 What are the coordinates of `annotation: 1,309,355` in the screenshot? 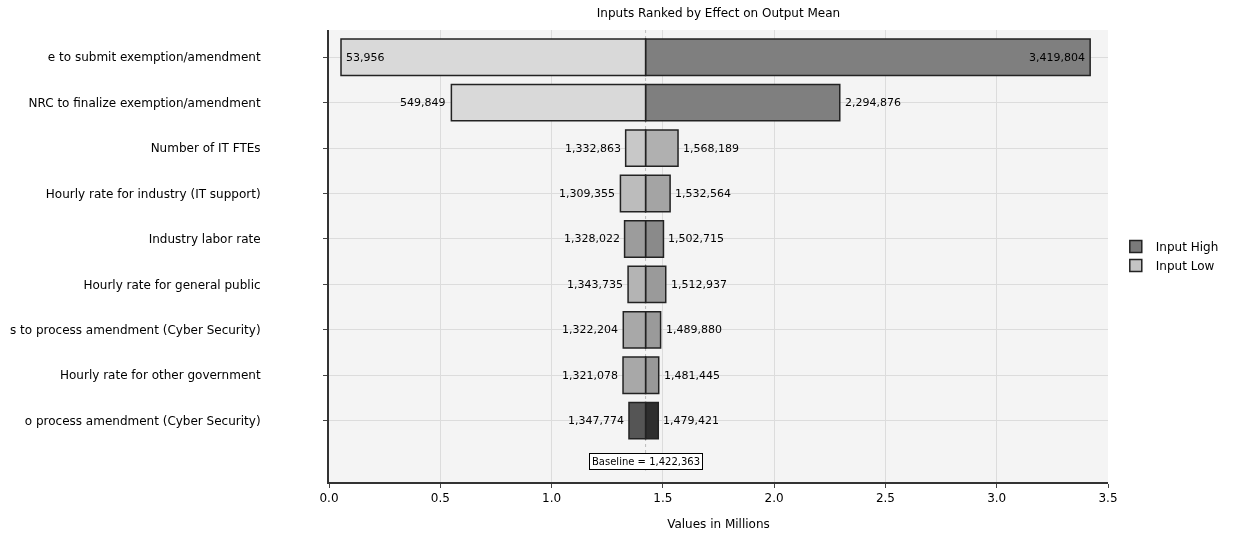 It's located at (587, 193).